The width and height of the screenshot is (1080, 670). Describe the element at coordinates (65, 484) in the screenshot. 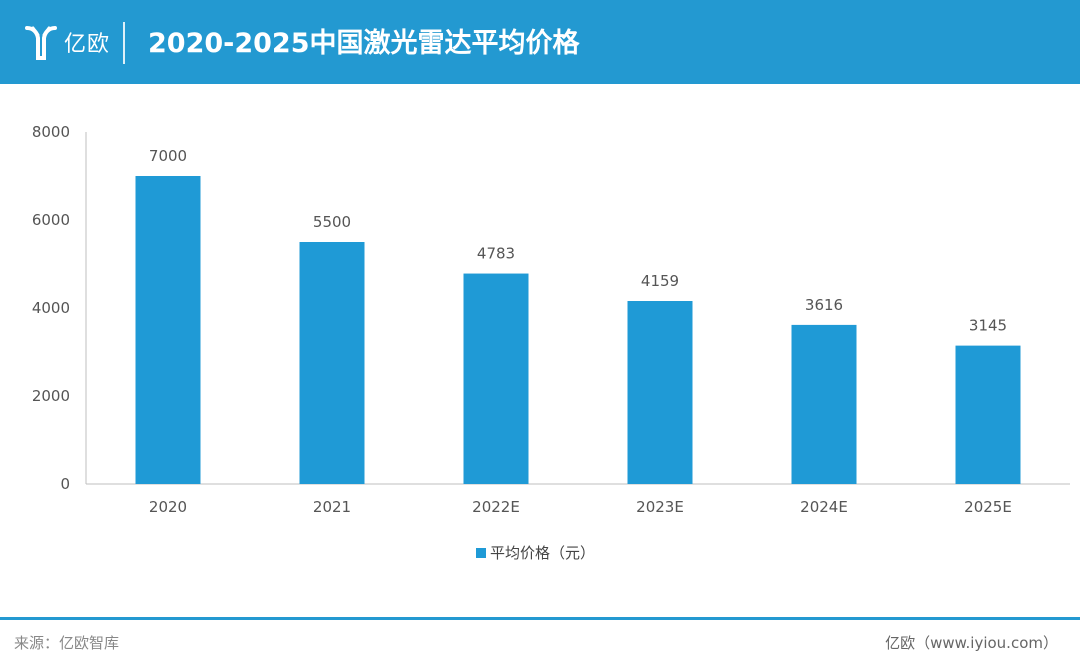

I see `y-tick-label: 0` at that location.